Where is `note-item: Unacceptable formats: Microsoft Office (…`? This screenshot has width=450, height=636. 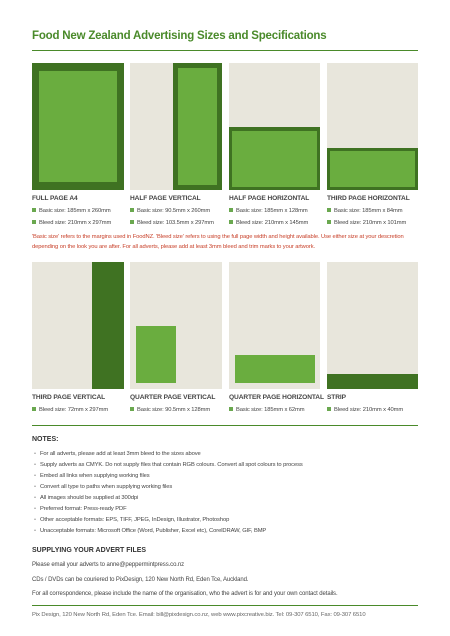
note-item: Unacceptable formats: Microsoft Office (… is located at coordinates (150, 531).